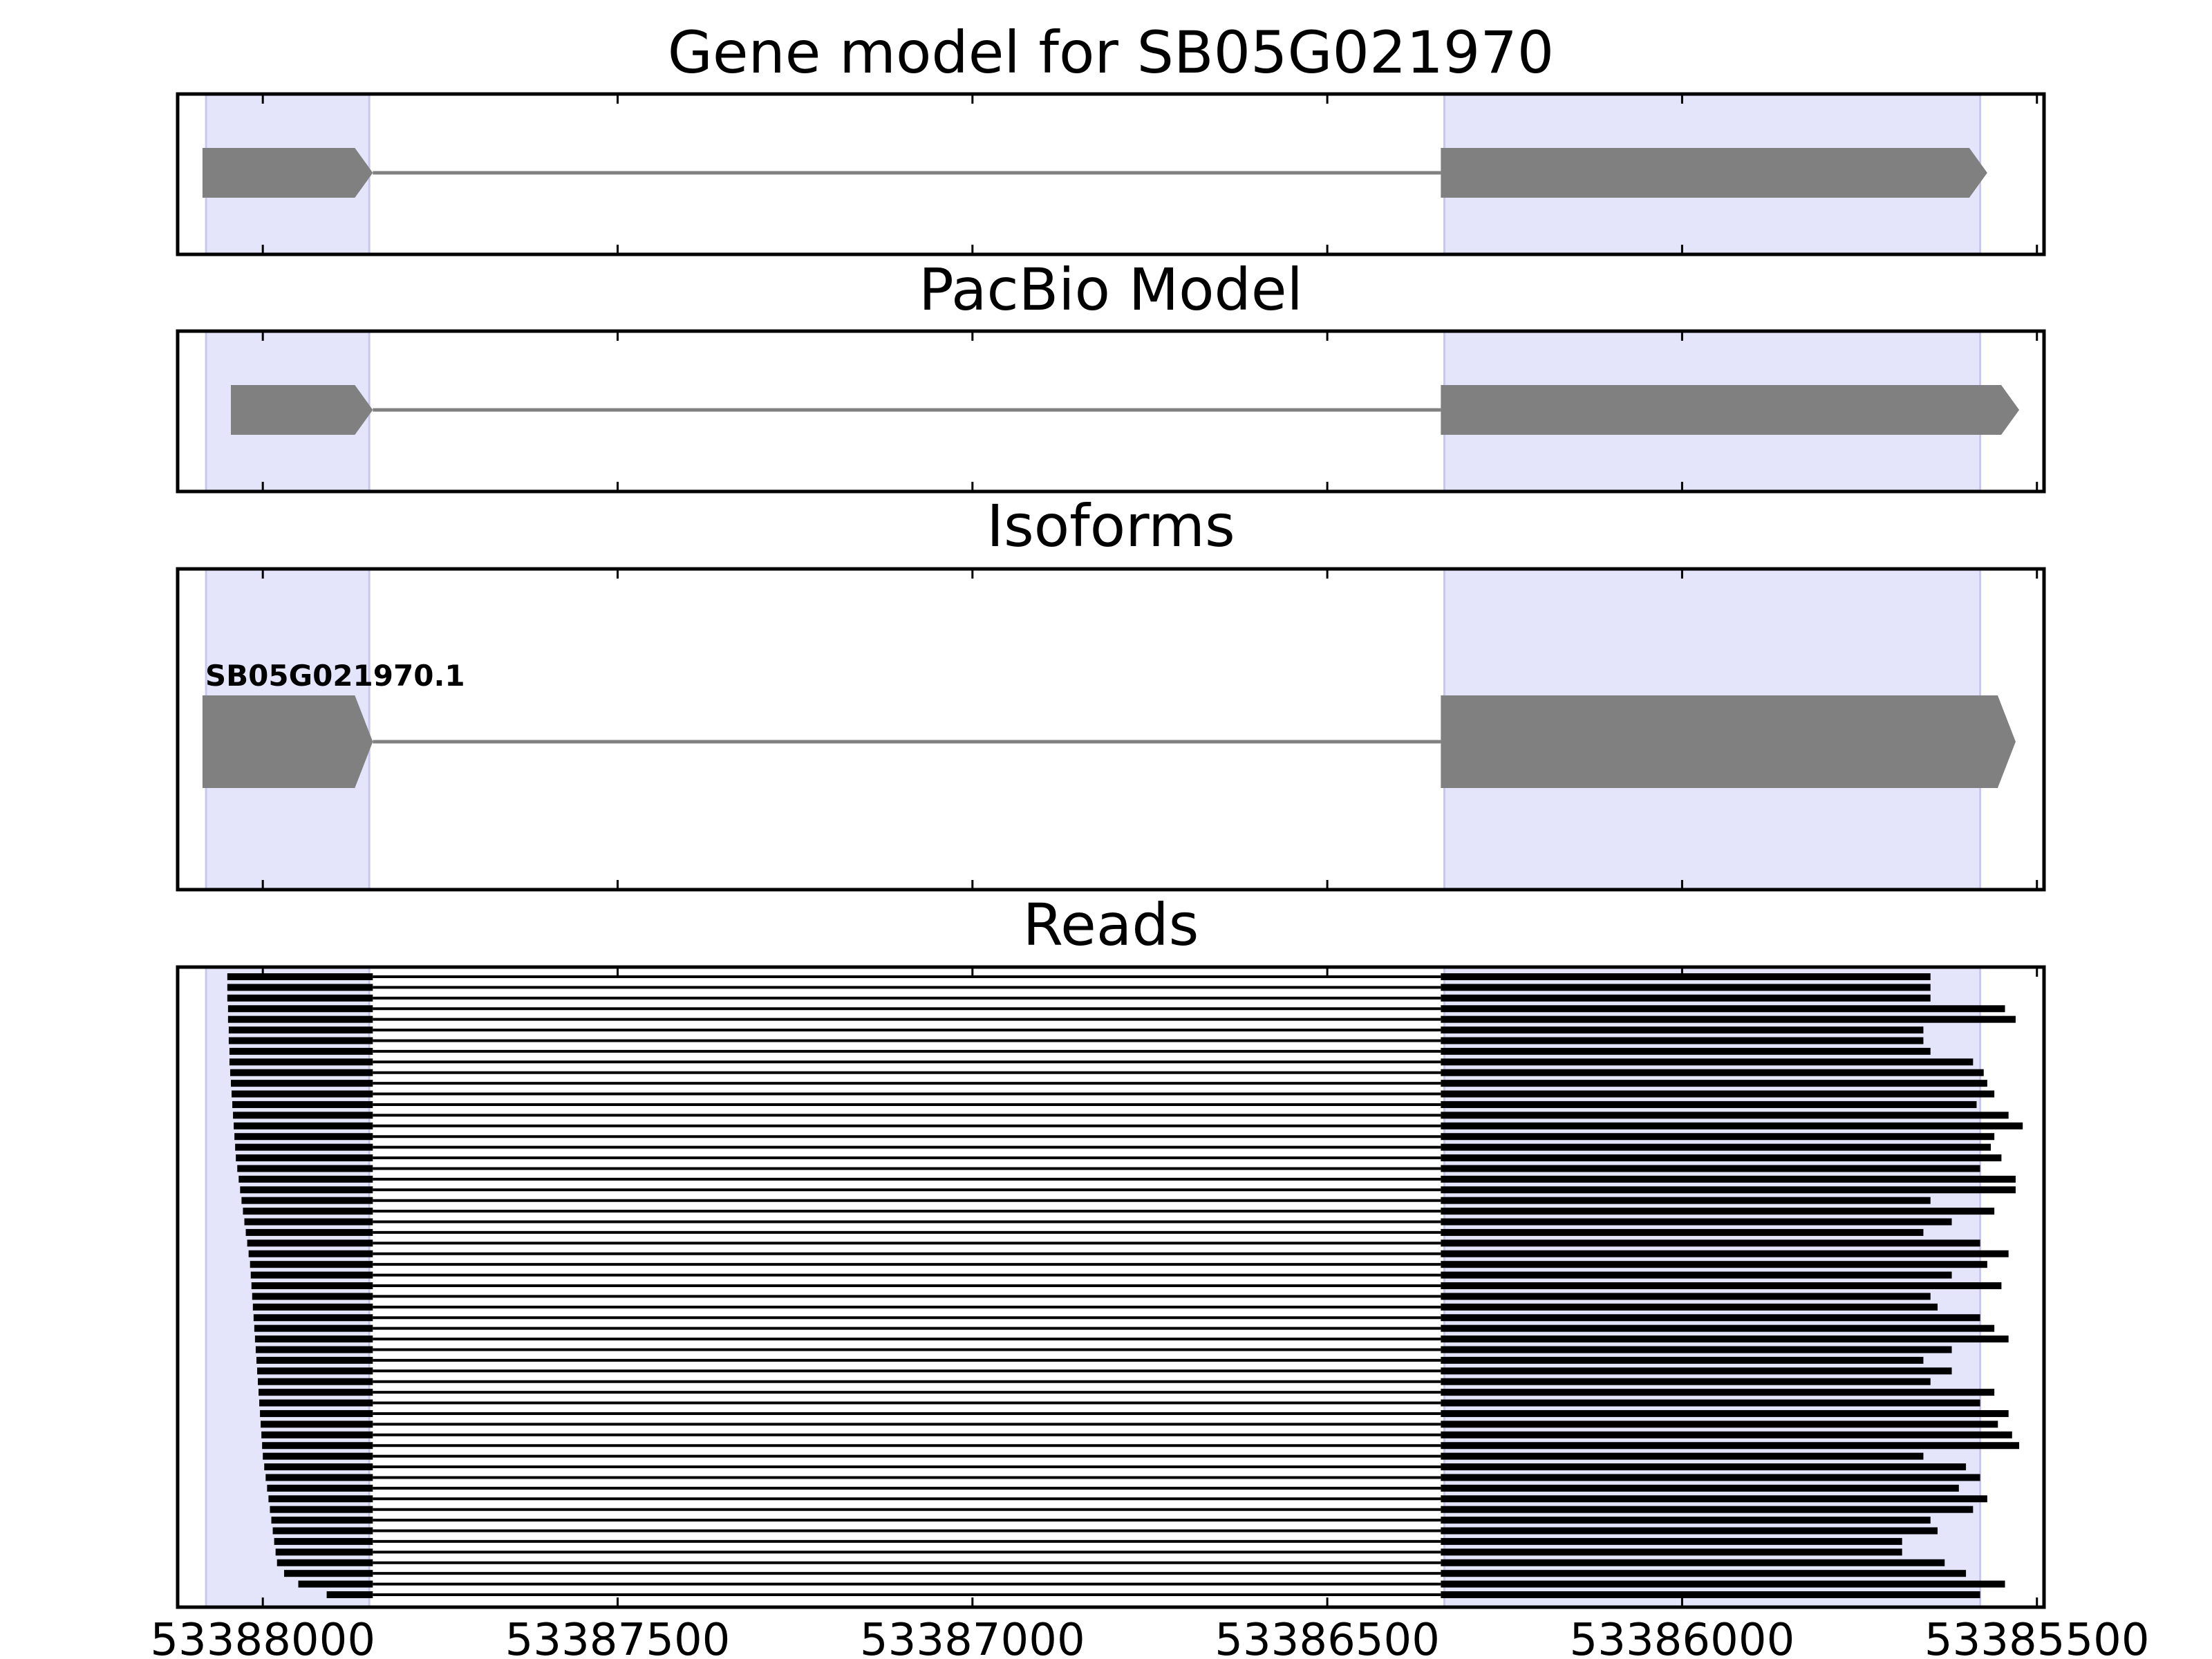  What do you see at coordinates (2037, 1637) in the screenshot?
I see `x-tick-label: 53385500` at bounding box center [2037, 1637].